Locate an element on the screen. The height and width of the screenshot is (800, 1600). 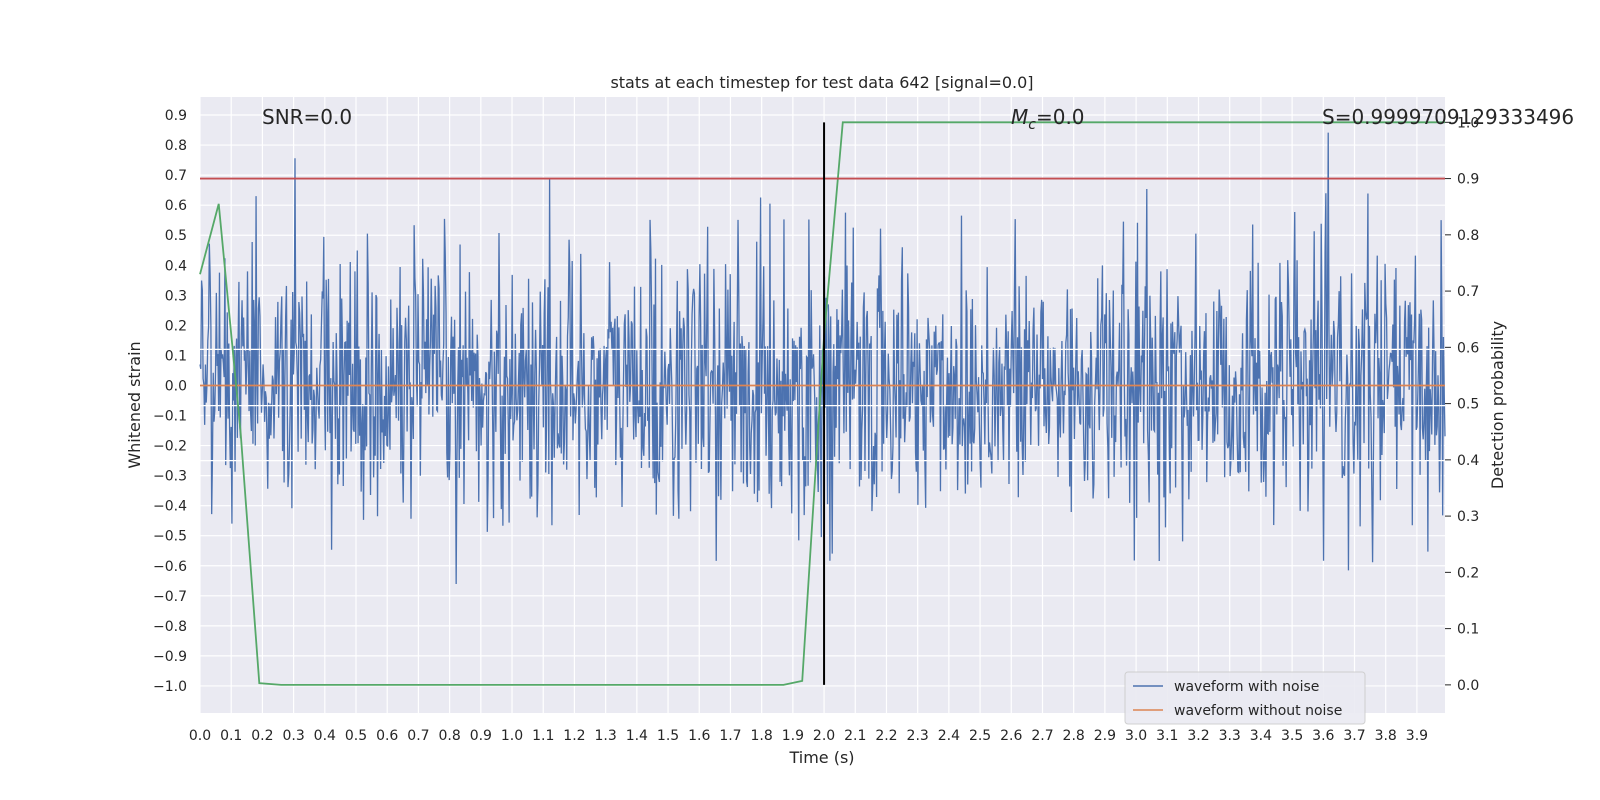
x-tick-label: 0.4 is located at coordinates (325, 736).